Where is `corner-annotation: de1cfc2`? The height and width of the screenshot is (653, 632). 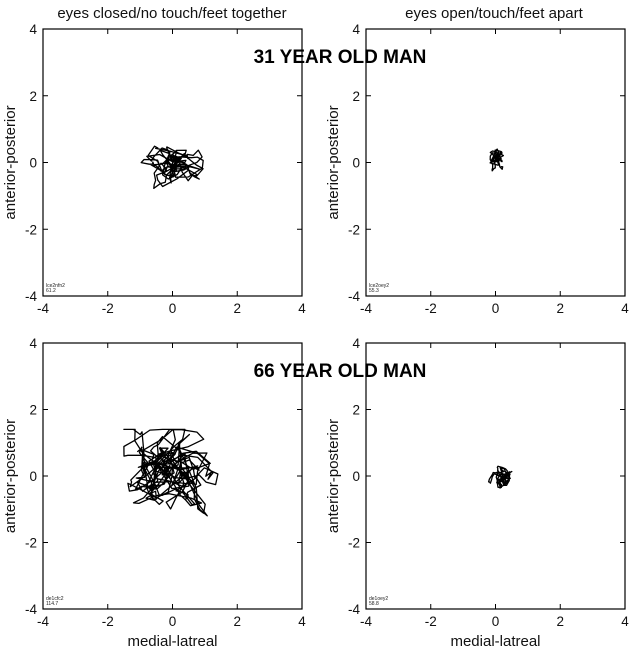 corner-annotation: de1cfc2 is located at coordinates (55, 599).